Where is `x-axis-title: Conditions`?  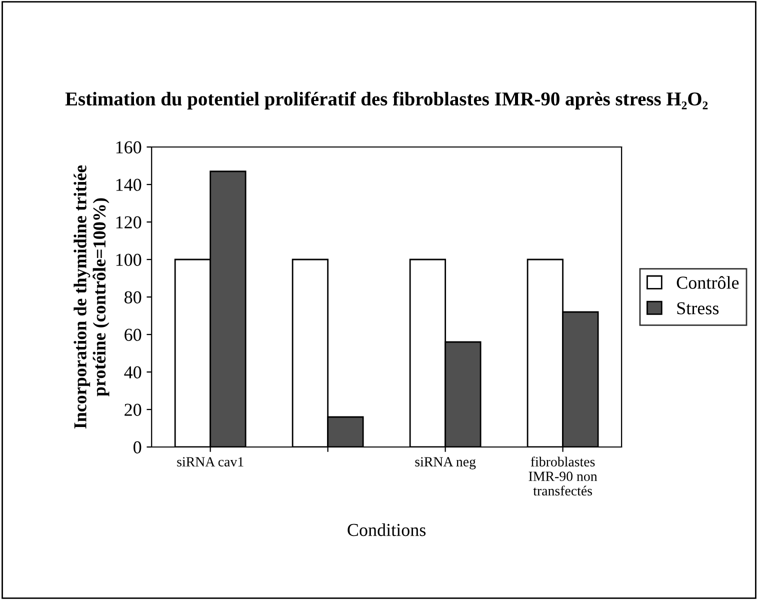 x-axis-title: Conditions is located at coordinates (387, 529).